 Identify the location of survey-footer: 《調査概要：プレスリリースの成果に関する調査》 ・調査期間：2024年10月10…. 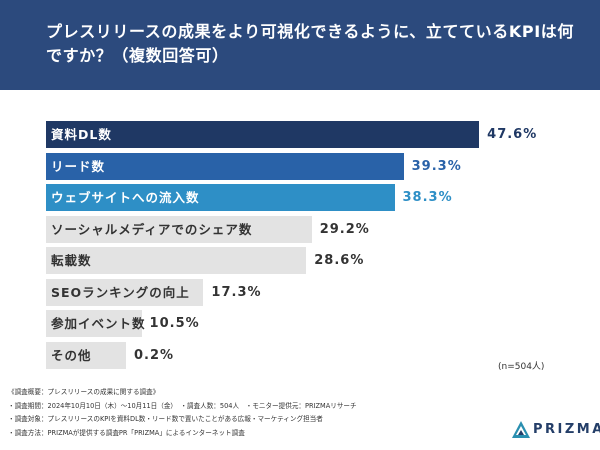
(248, 413).